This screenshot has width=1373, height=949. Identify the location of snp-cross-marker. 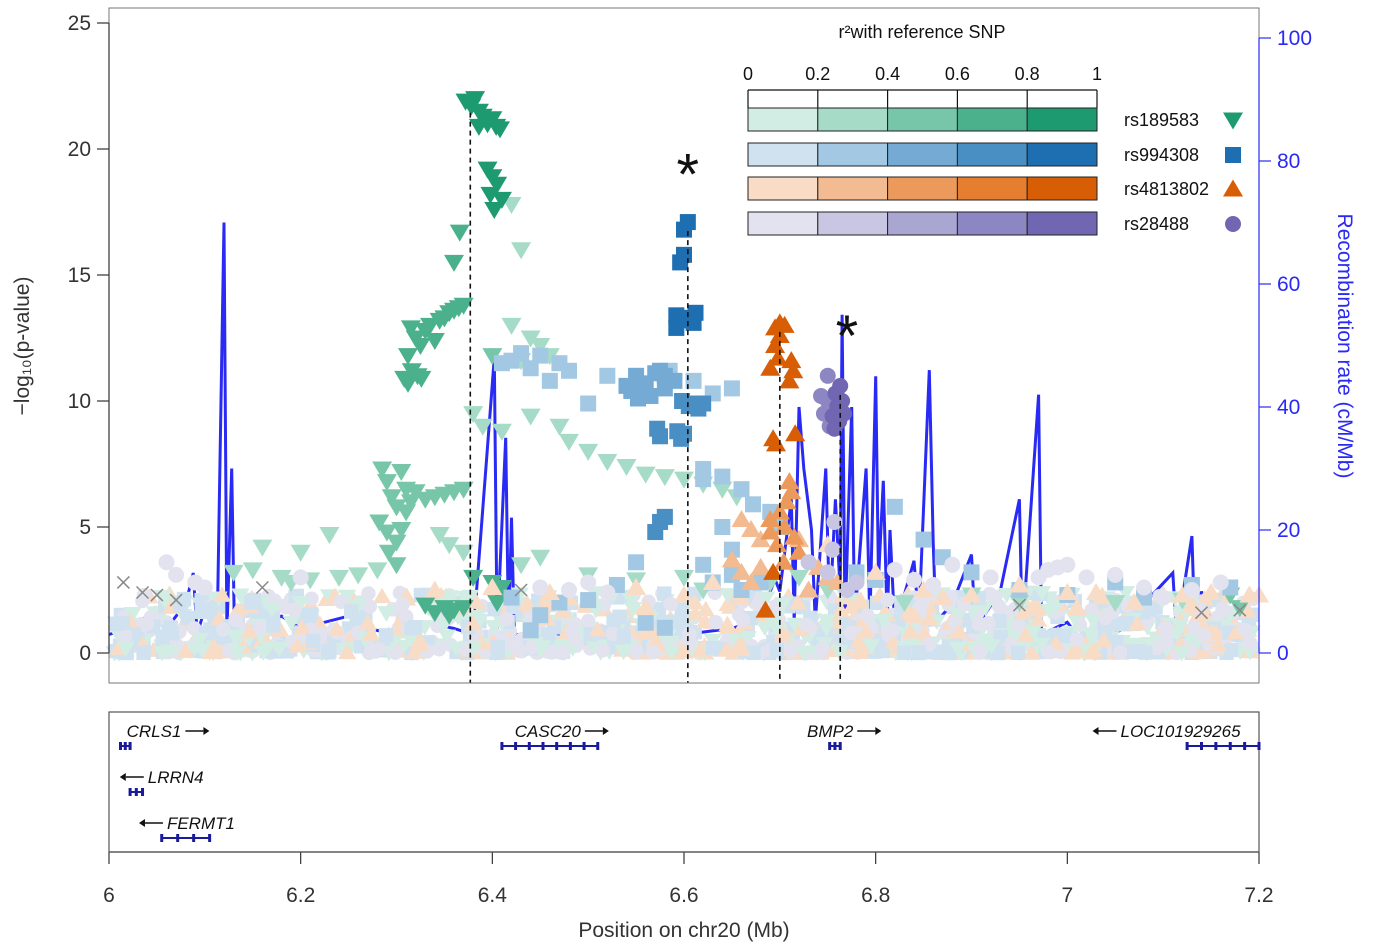
(1240, 610).